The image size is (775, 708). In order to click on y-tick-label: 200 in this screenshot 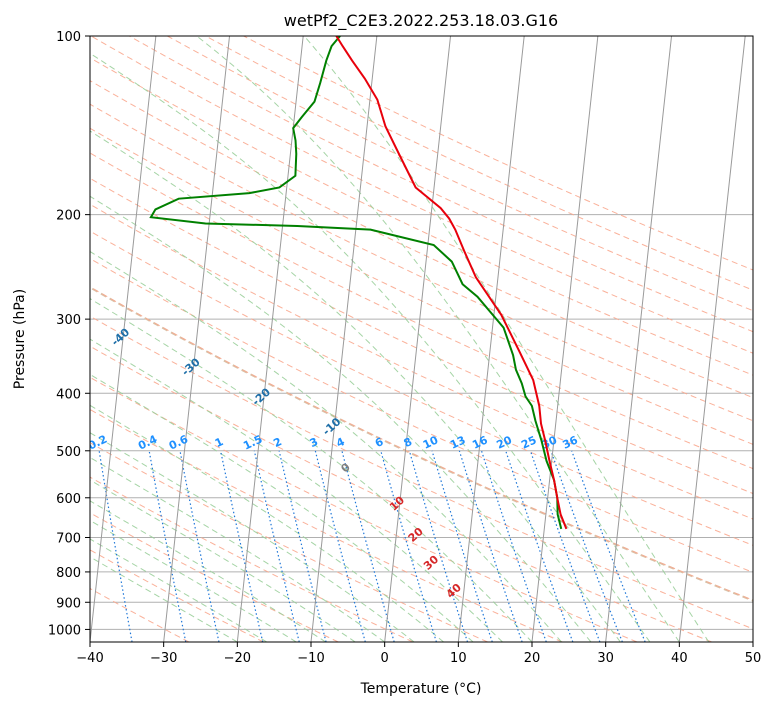, I will do `click(68, 216)`.